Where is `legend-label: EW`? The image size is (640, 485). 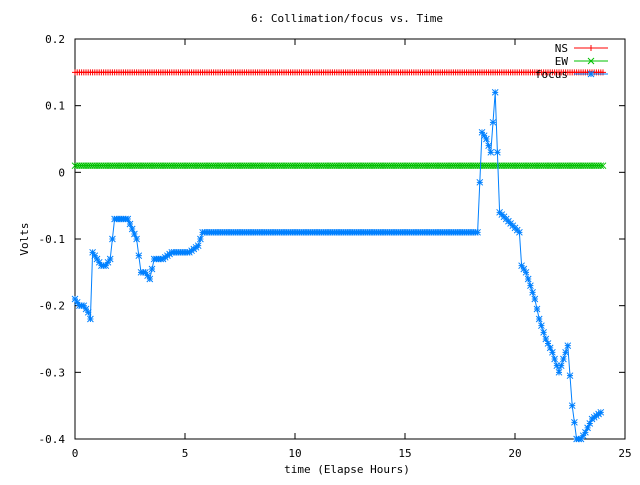 legend-label: EW is located at coordinates (562, 61).